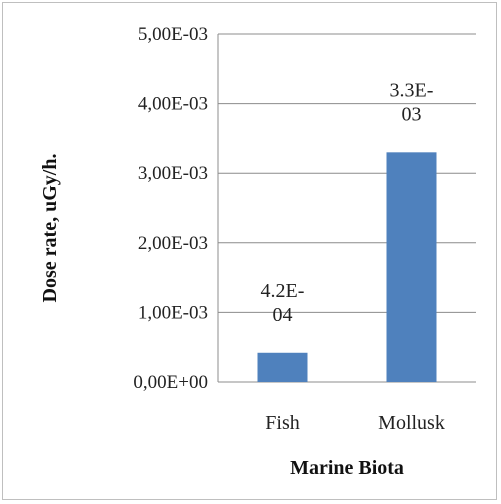 Image resolution: width=501 pixels, height=504 pixels. What do you see at coordinates (173, 243) in the screenshot?
I see `y-tick-label: 2,00E-03` at bounding box center [173, 243].